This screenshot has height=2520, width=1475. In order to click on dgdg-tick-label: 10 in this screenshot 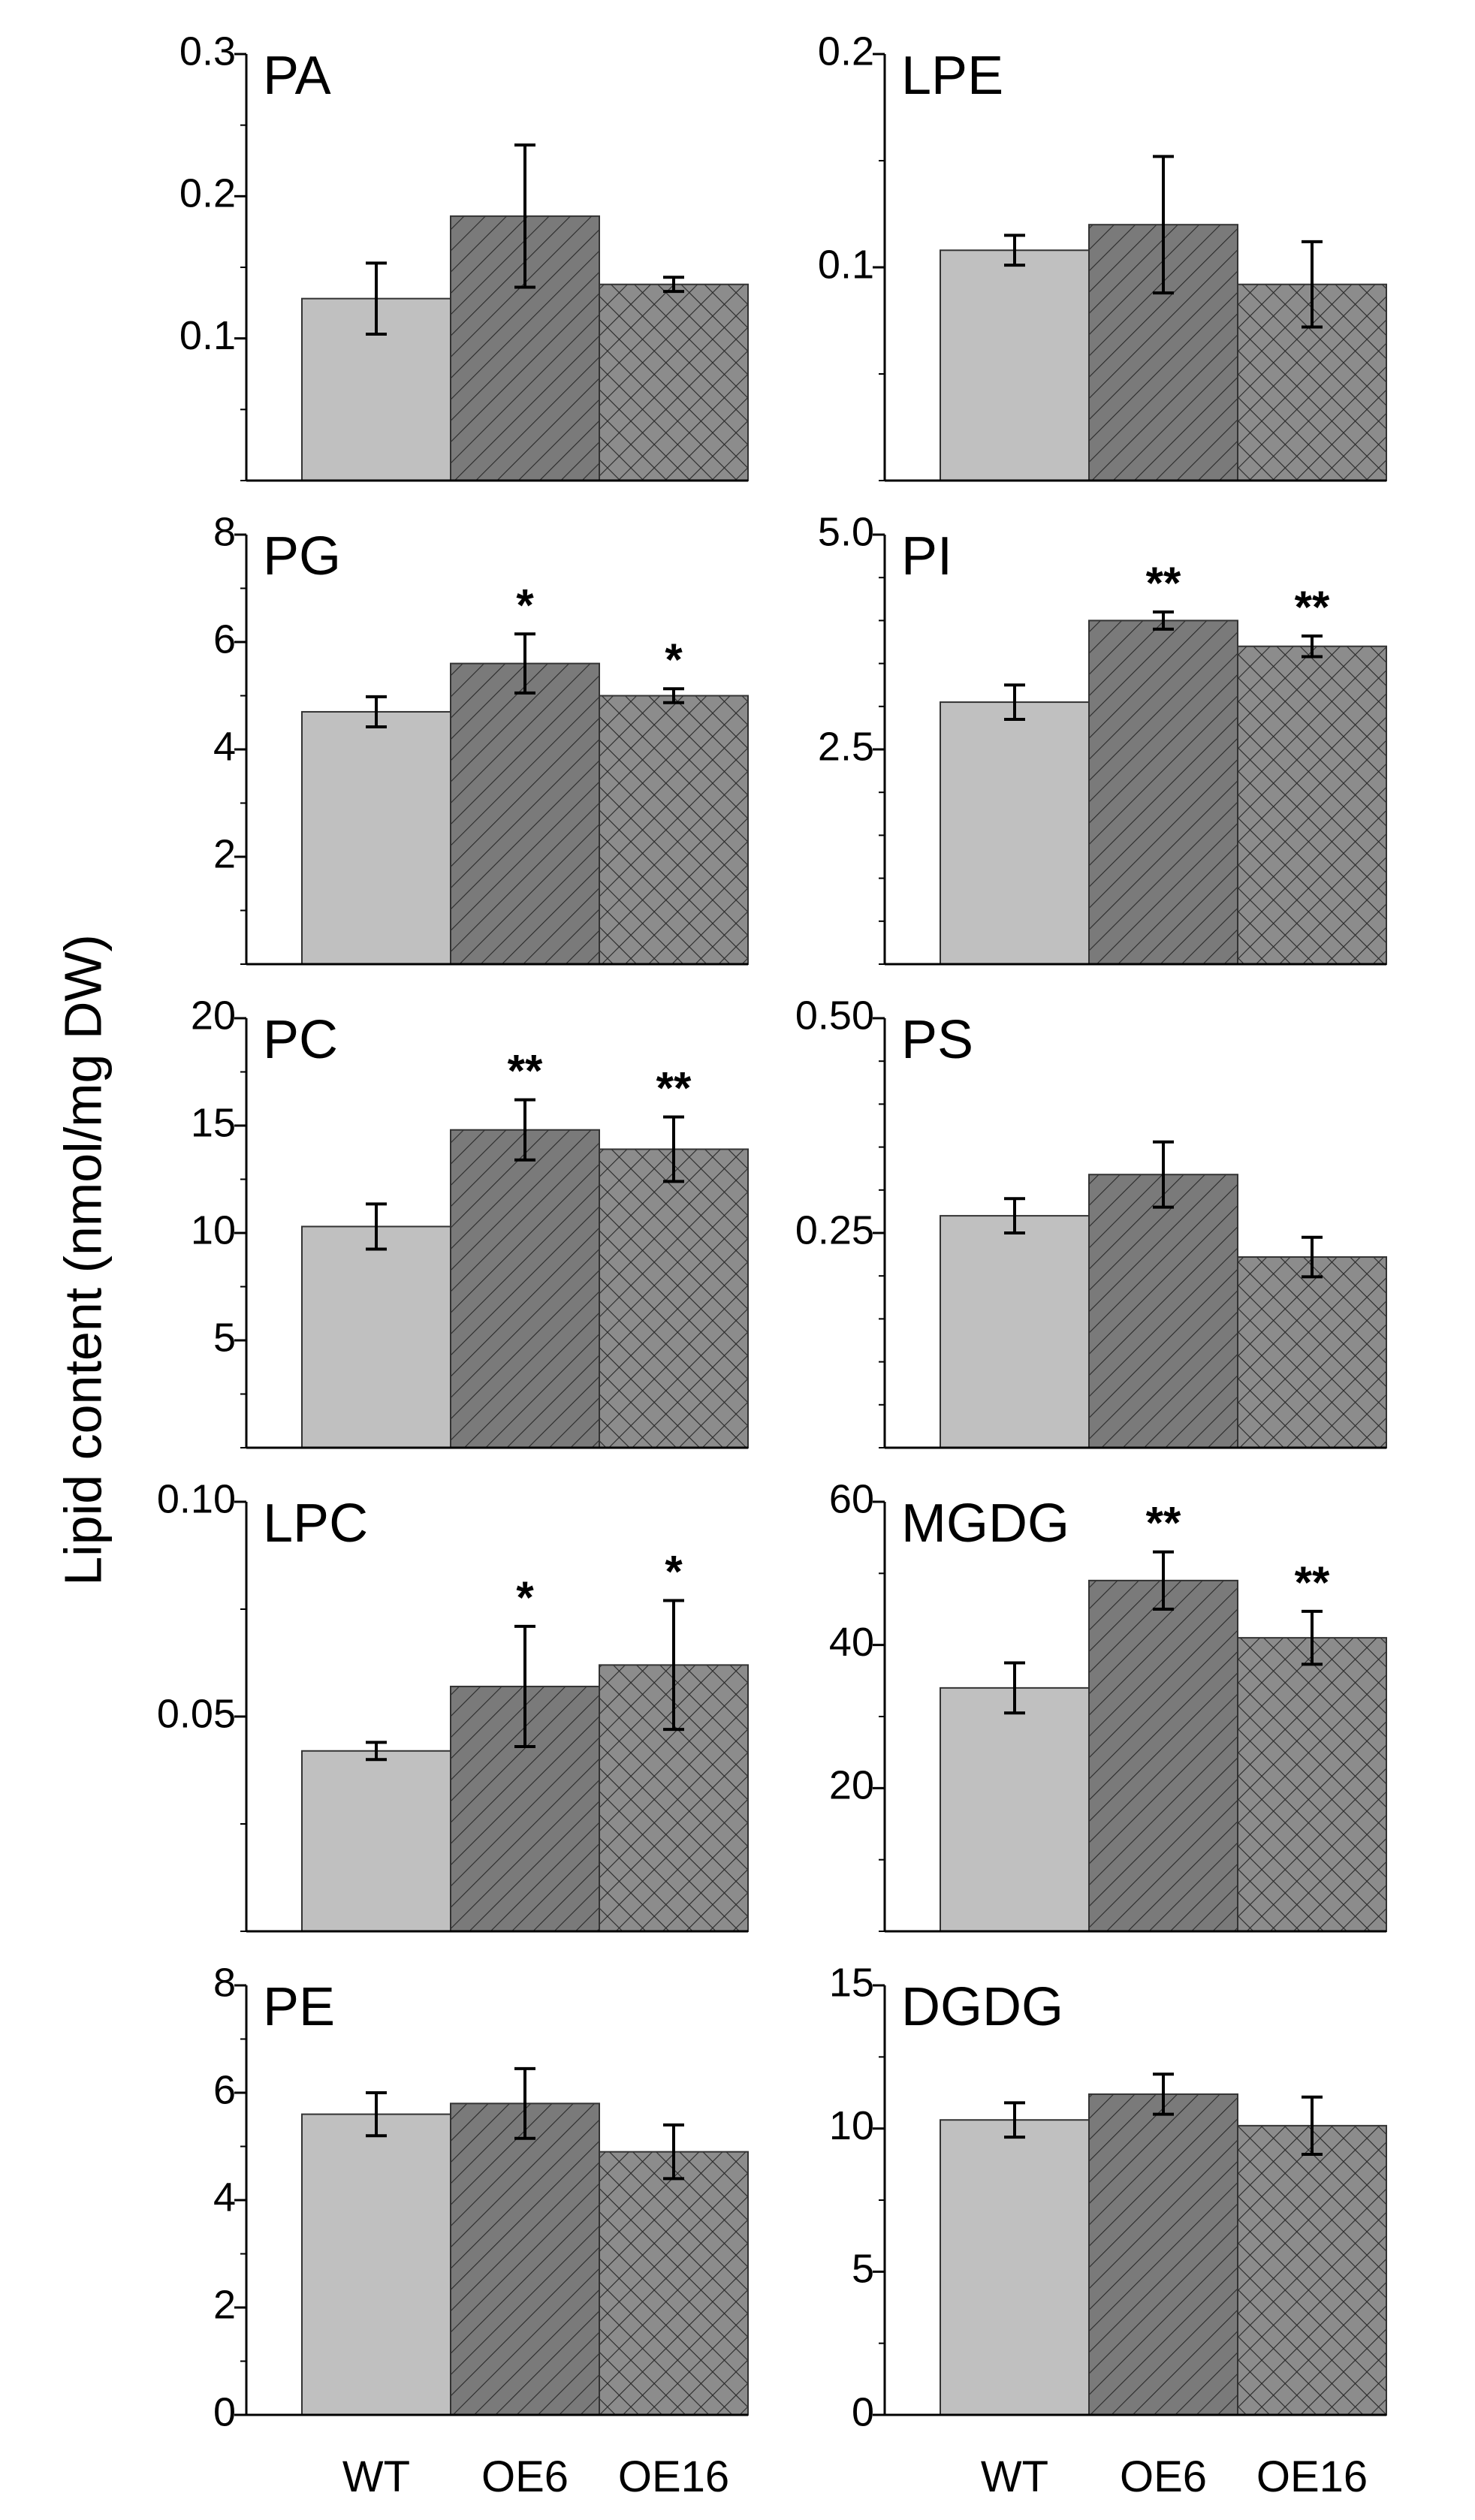, I will do `click(852, 2125)`.